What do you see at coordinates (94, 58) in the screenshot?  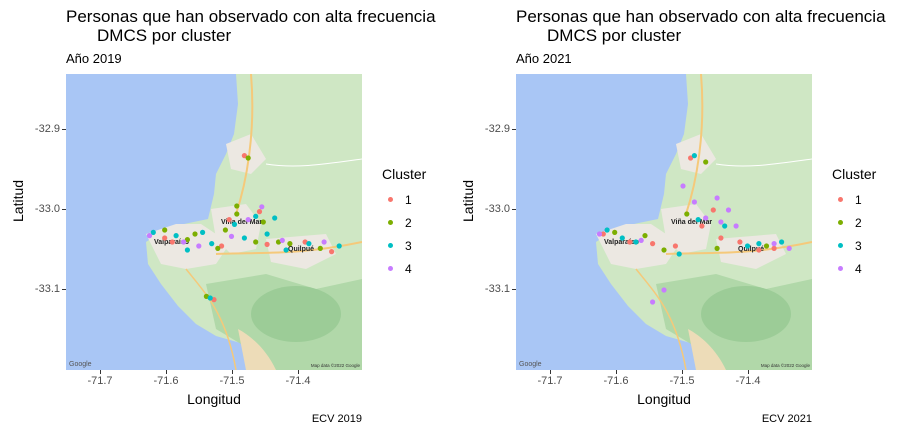 I see `chart-subtitle: Año 2019` at bounding box center [94, 58].